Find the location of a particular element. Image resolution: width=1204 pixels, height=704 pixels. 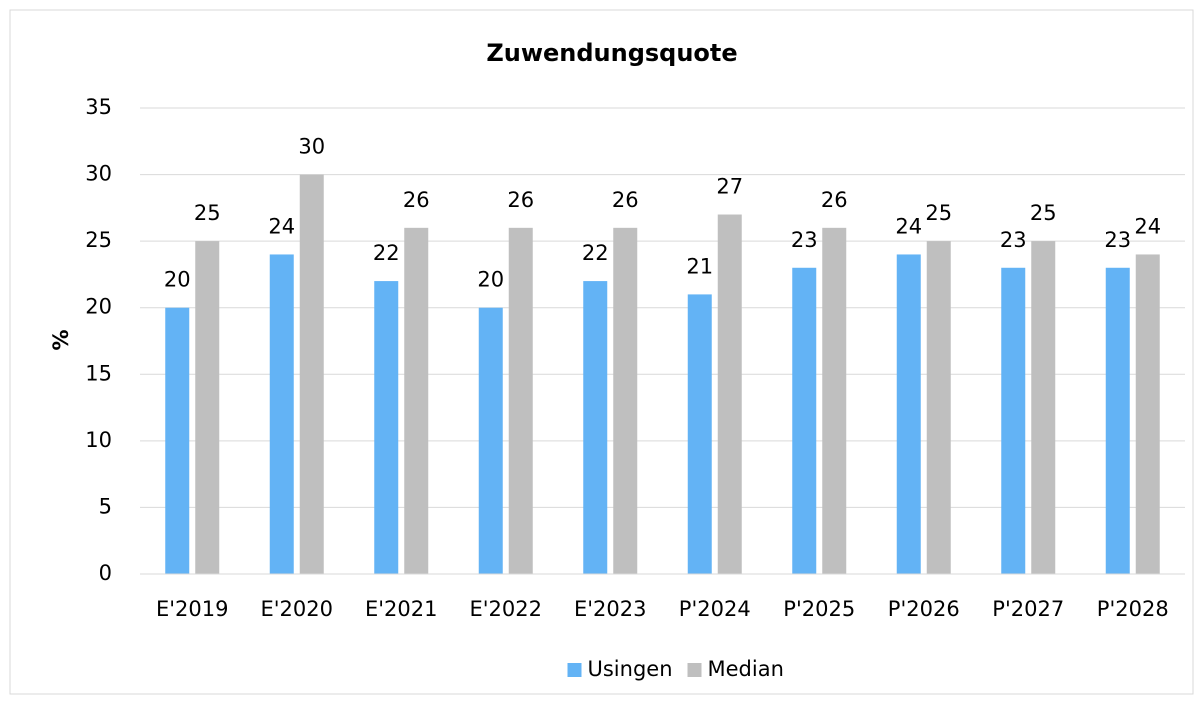

x-tick-label: P'2025 is located at coordinates (819, 609).